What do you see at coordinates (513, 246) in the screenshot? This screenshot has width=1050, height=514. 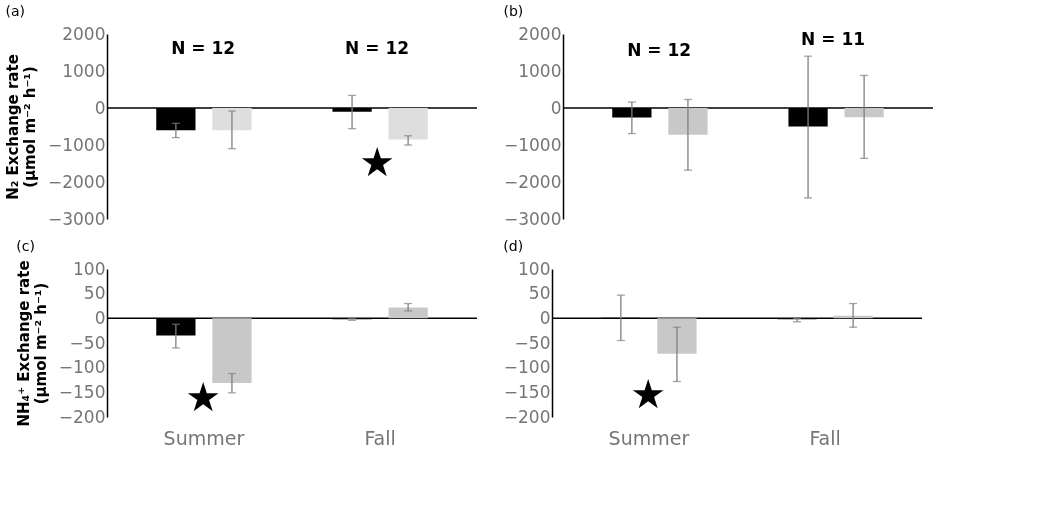 I see `chart-title: (d)` at bounding box center [513, 246].